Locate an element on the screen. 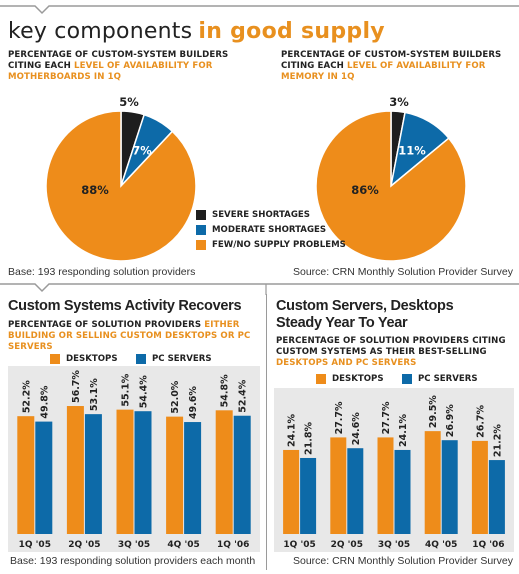  page-title-b: in good supply is located at coordinates (291, 31).